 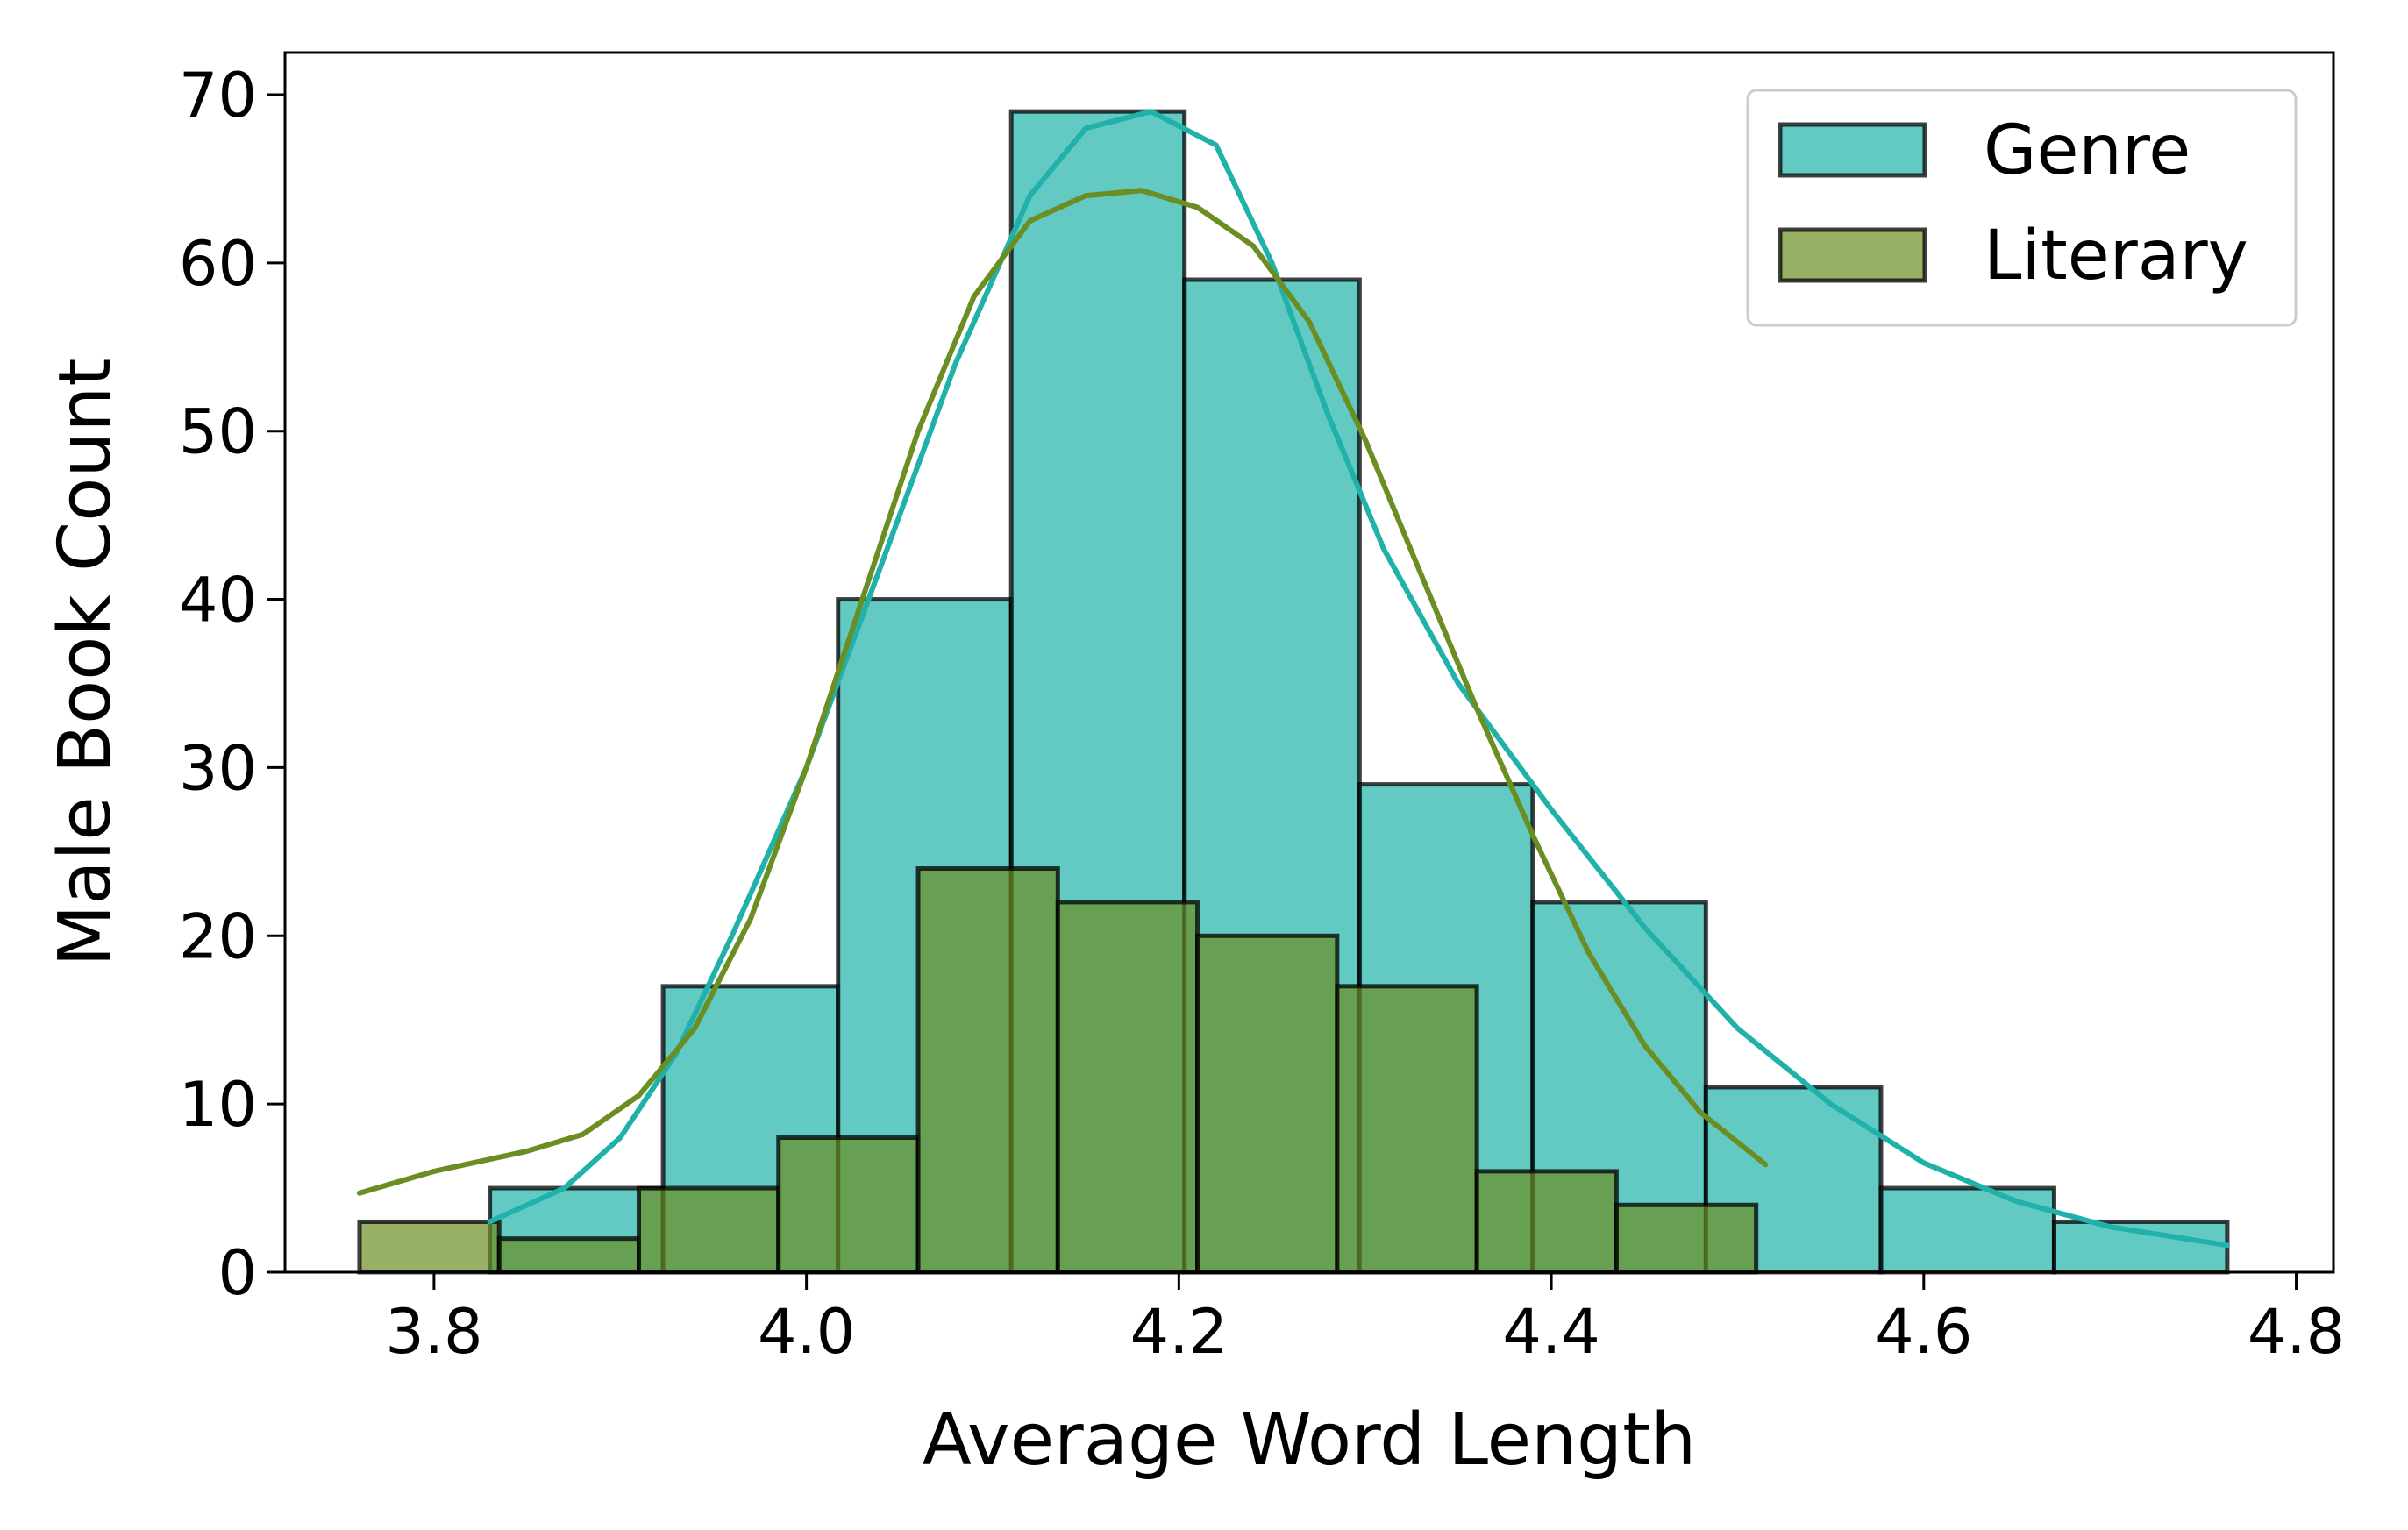 I want to click on x-tick-label: 4.4, so click(x=1551, y=1332).